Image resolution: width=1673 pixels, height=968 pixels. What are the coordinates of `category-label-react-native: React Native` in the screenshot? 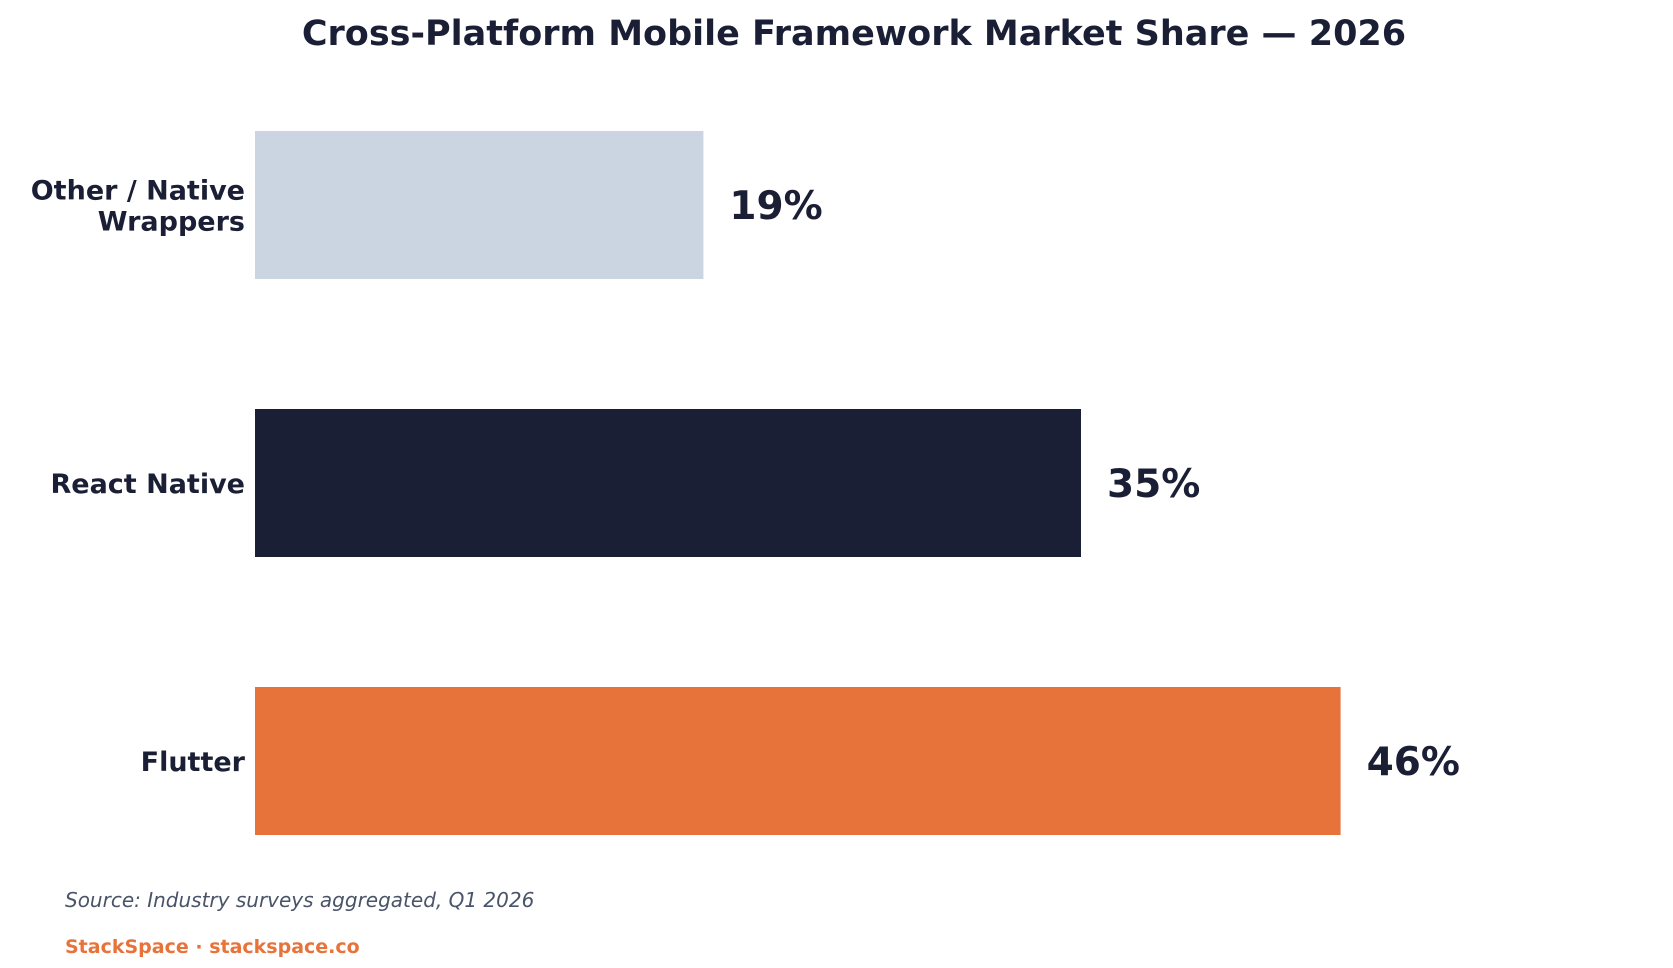 It's located at (147, 484).